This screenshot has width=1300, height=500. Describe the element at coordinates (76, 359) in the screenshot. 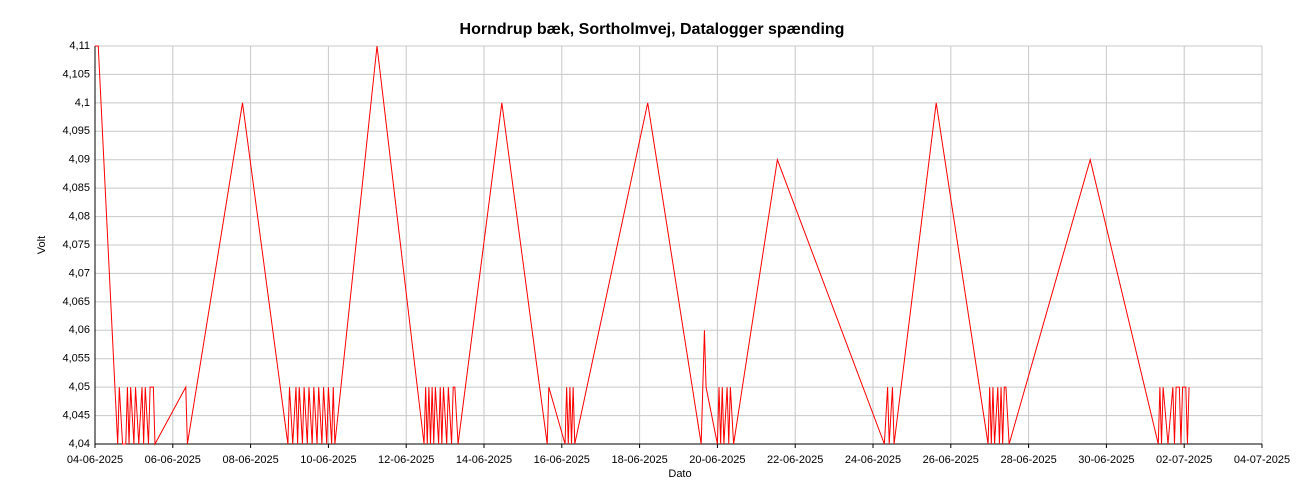

I see `y-tick-label: 4,055` at that location.